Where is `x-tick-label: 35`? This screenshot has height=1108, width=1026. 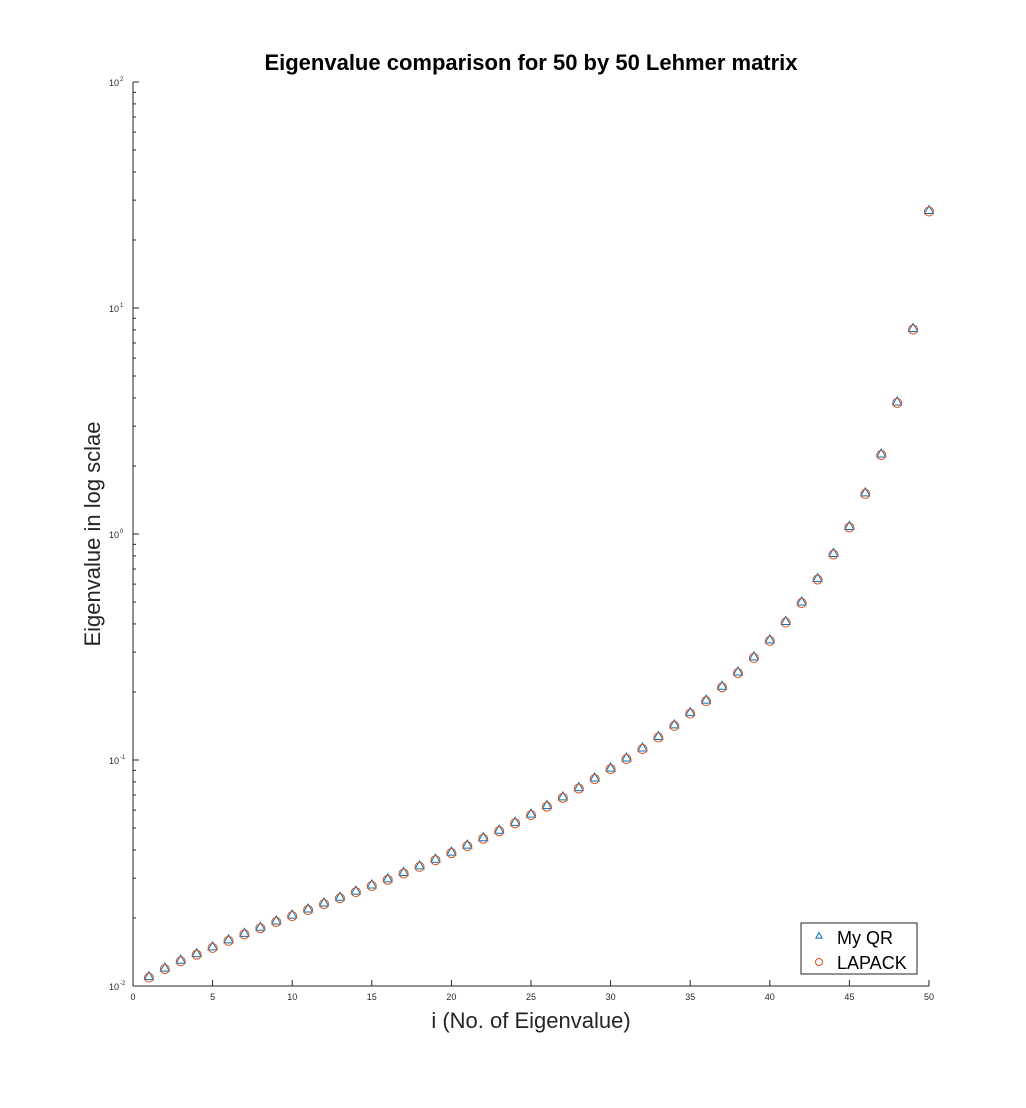 x-tick-label: 35 is located at coordinates (690, 997).